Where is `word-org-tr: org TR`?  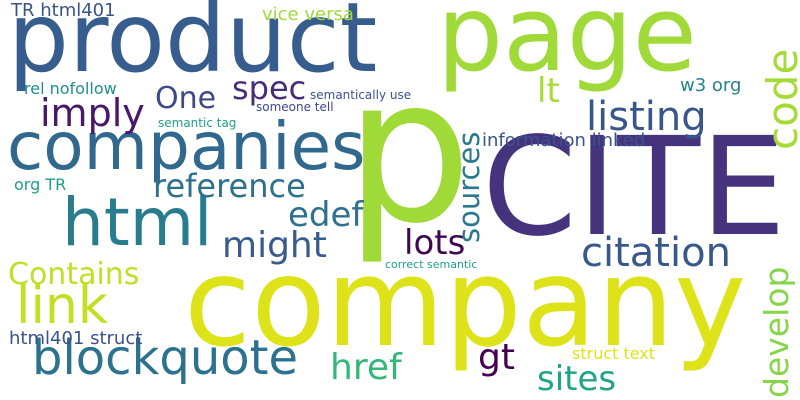 word-org-tr: org TR is located at coordinates (40, 184).